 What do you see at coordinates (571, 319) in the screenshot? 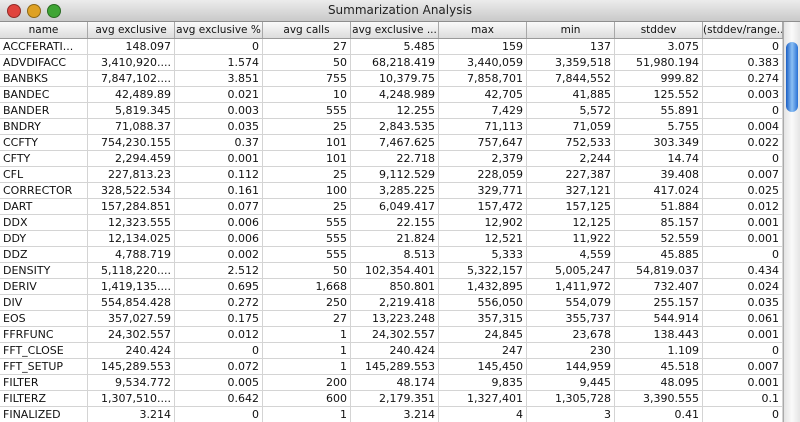
I see `table-cell: 355,737` at bounding box center [571, 319].